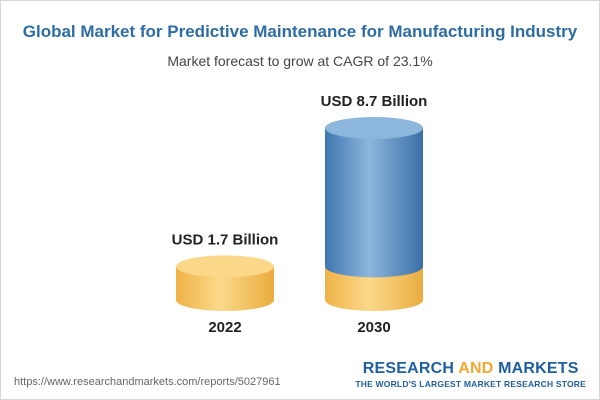 Image resolution: width=600 pixels, height=400 pixels. What do you see at coordinates (374, 101) in the screenshot?
I see `data-label: USD 8.7 Billion` at bounding box center [374, 101].